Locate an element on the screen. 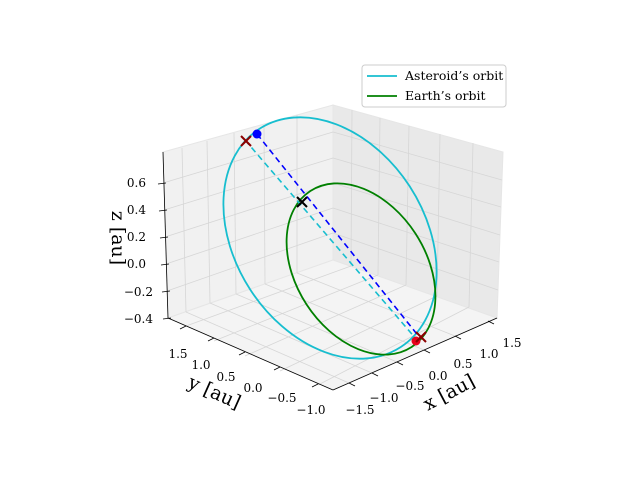  markers is located at coordinates (333, 237).